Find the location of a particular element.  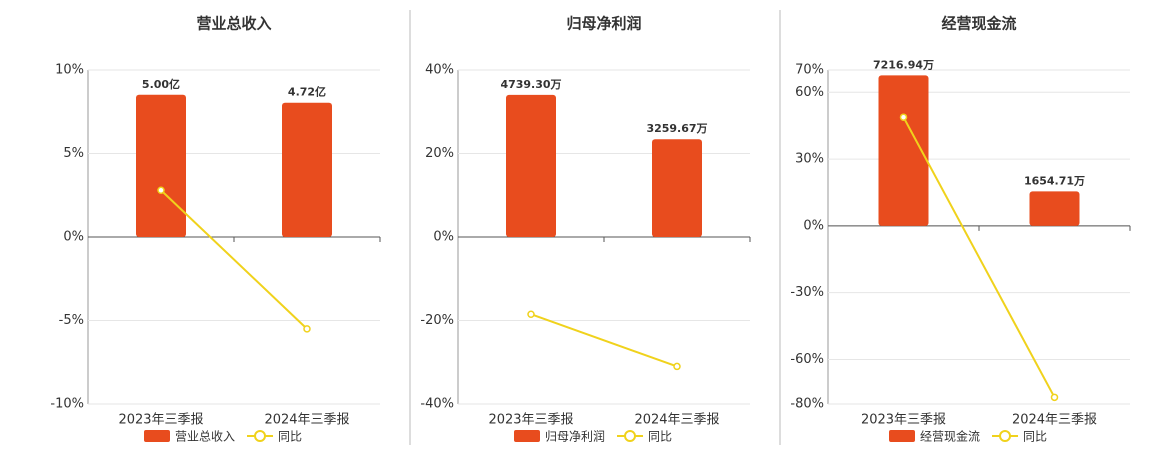

y-tick-label: 30% is located at coordinates (809, 159).